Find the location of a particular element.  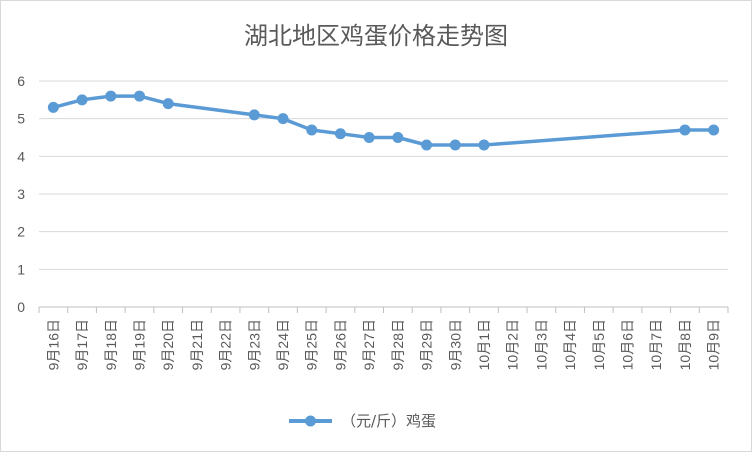

x-tick-label: 10月5日 is located at coordinates (599, 344).